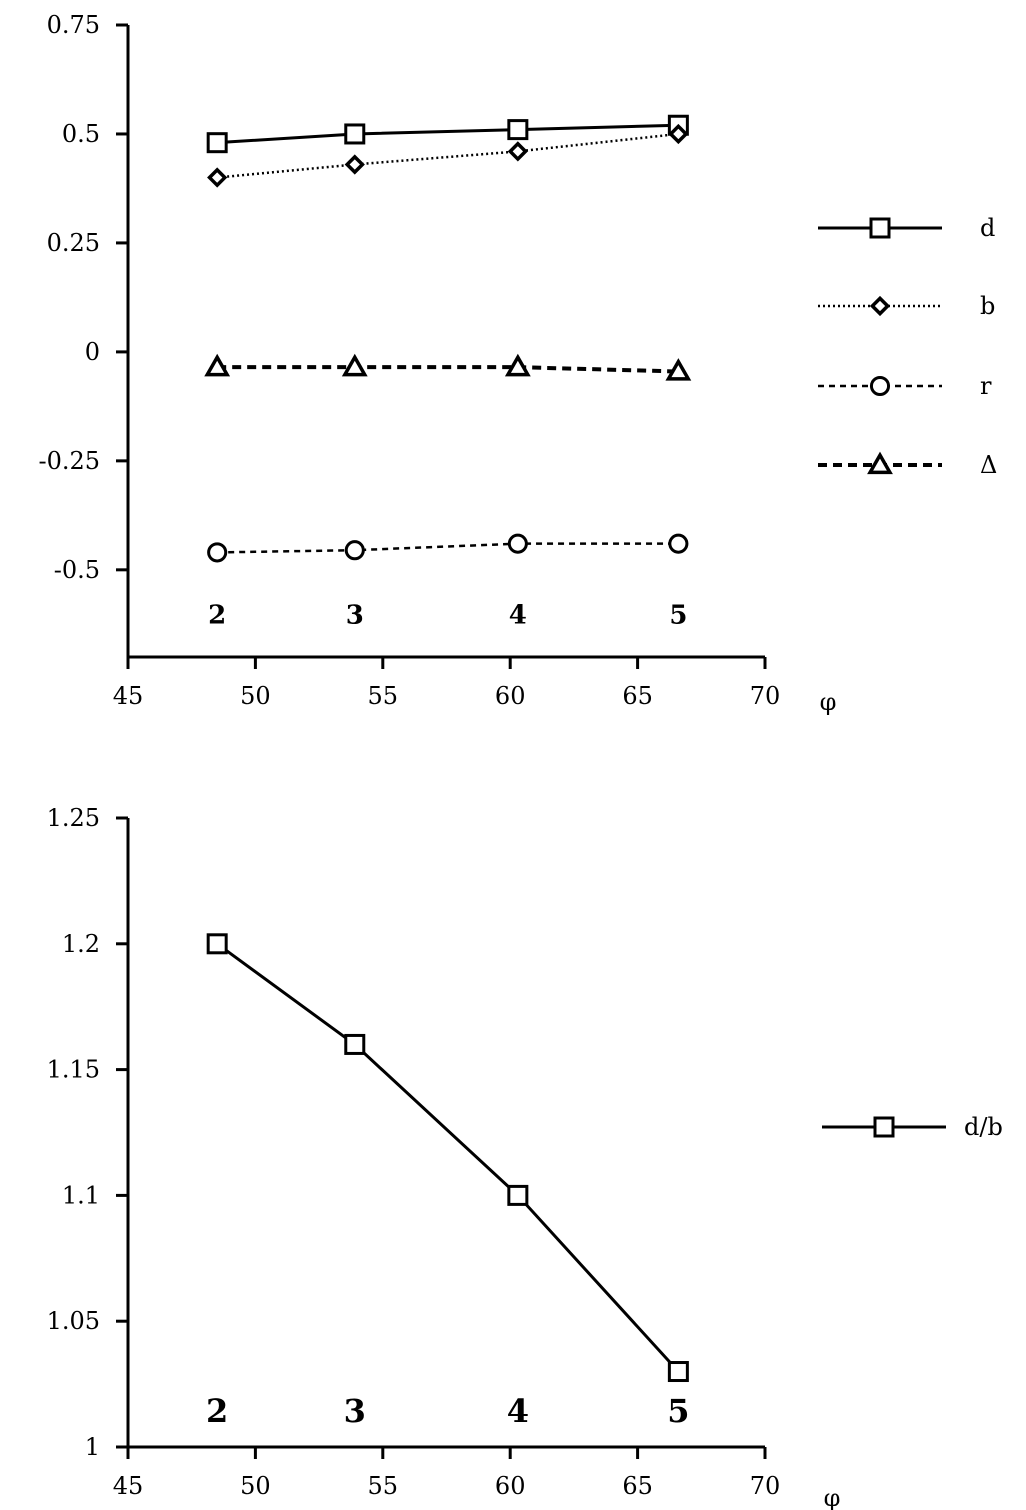 This screenshot has width=1026, height=1510. I want to click on legend-marker-d, so click(880, 228).